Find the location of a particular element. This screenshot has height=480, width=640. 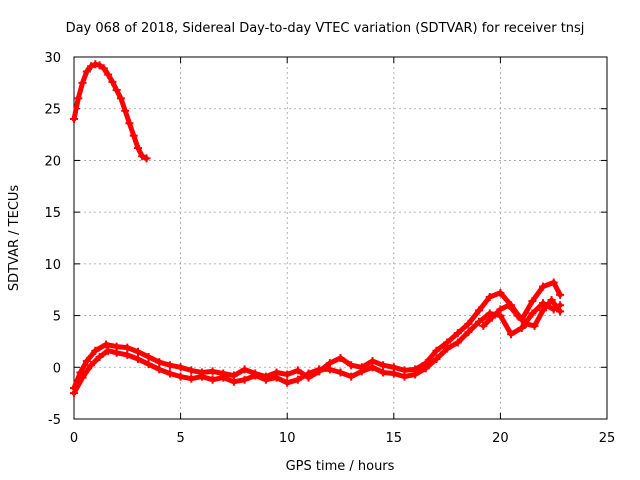

y-tick-label: -5 is located at coordinates (54, 420).